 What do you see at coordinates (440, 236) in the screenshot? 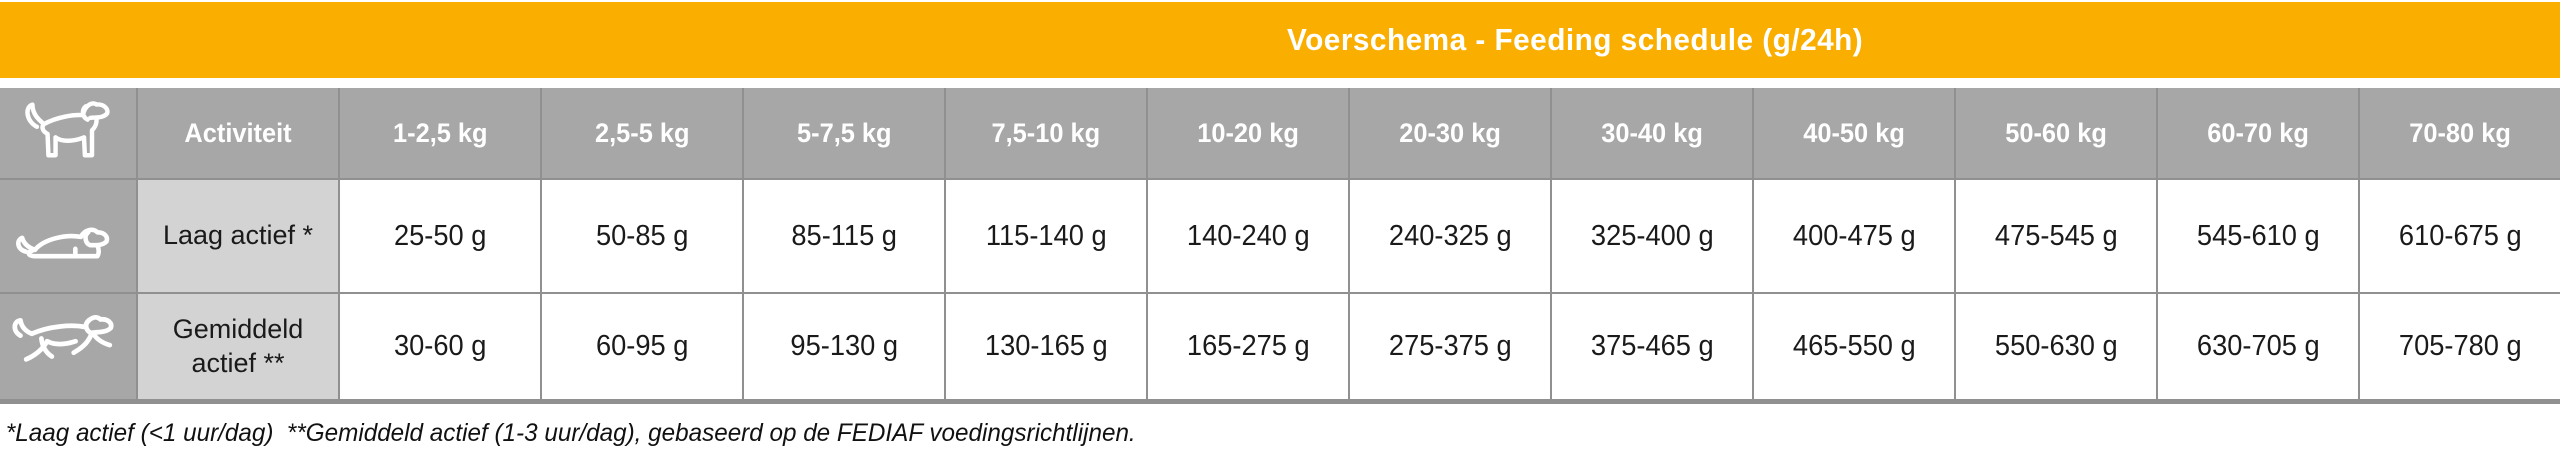
I see `table-cell: 25-50 g` at bounding box center [440, 236].